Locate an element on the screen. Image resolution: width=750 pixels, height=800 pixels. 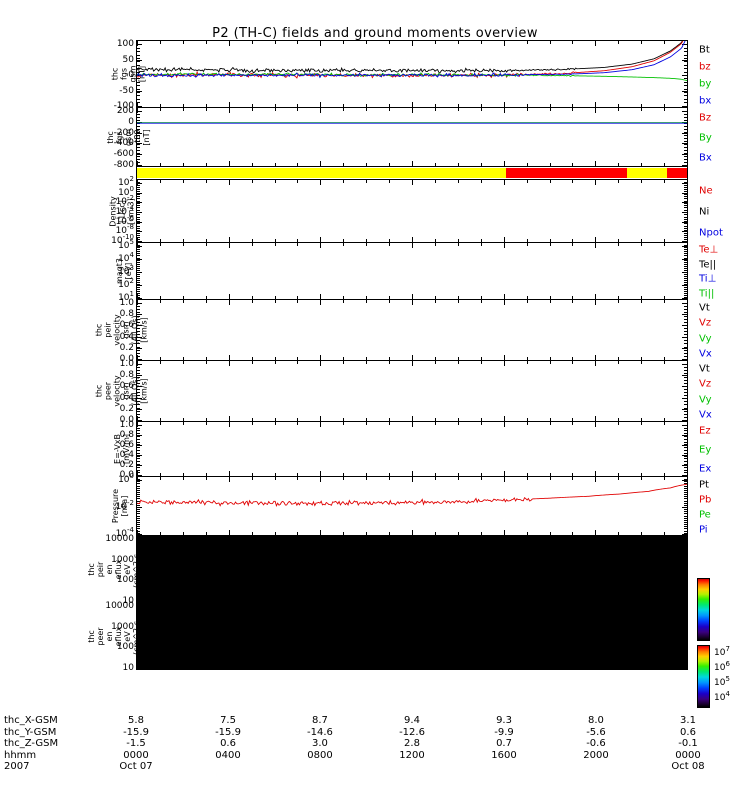
panel-pressure: Pressure [nPa] 100 10-2 10-4 Pt Pb Pe Pi is located at coordinates (411, 506).